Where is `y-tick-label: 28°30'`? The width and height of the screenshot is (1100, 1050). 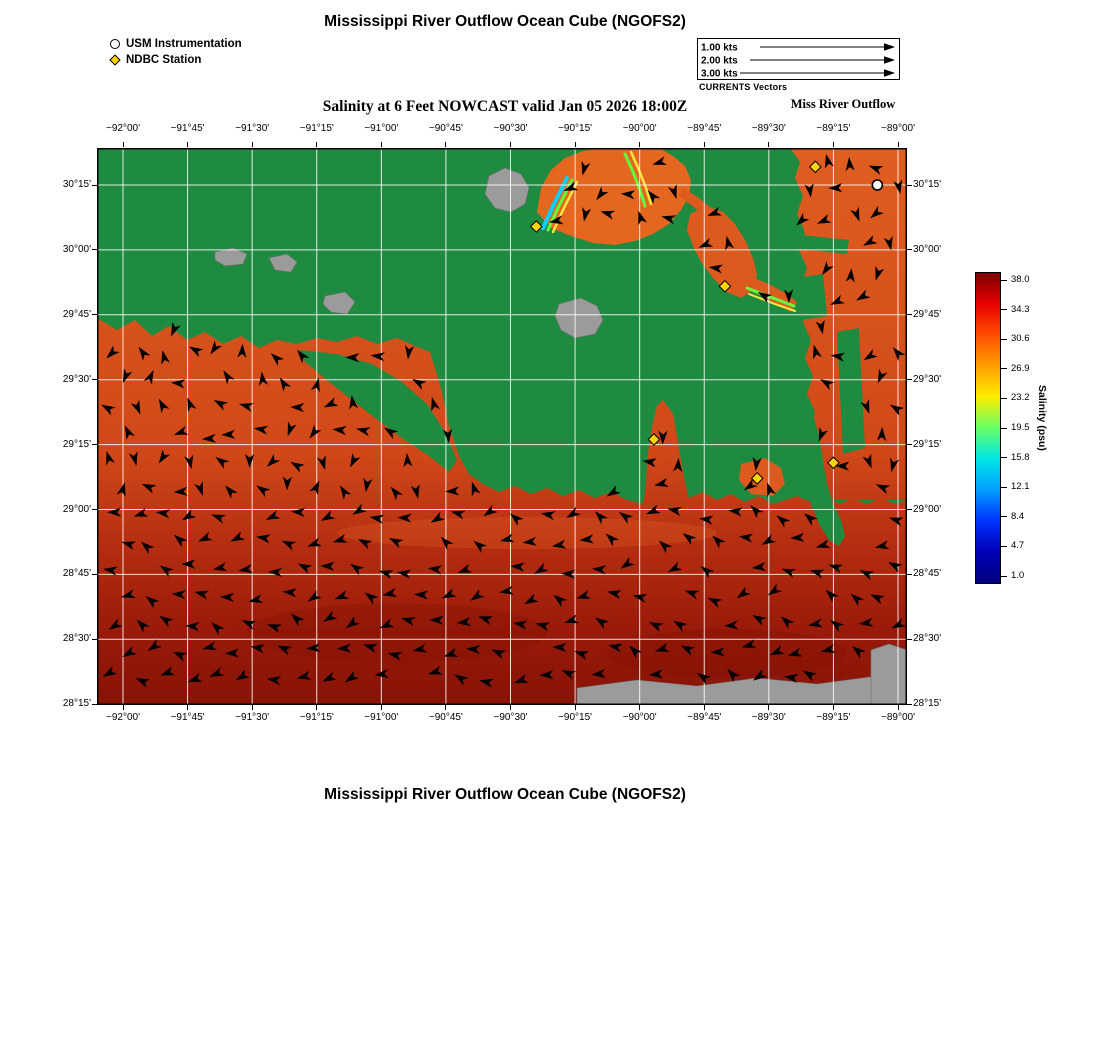 y-tick-label: 28°30' is located at coordinates (927, 639).